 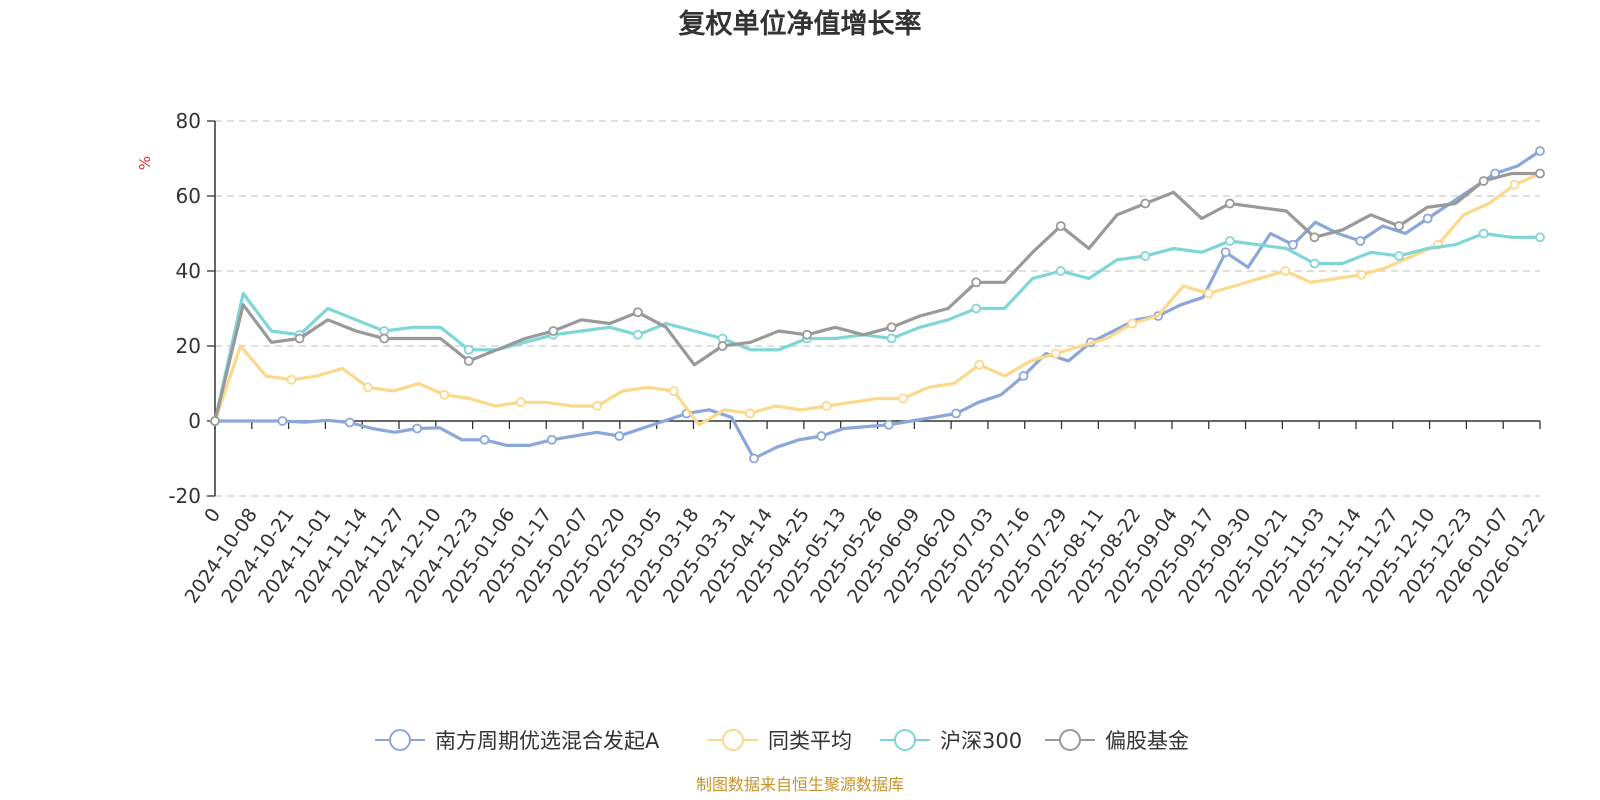 I want to click on y-tick-label: 40, so click(x=188, y=271).